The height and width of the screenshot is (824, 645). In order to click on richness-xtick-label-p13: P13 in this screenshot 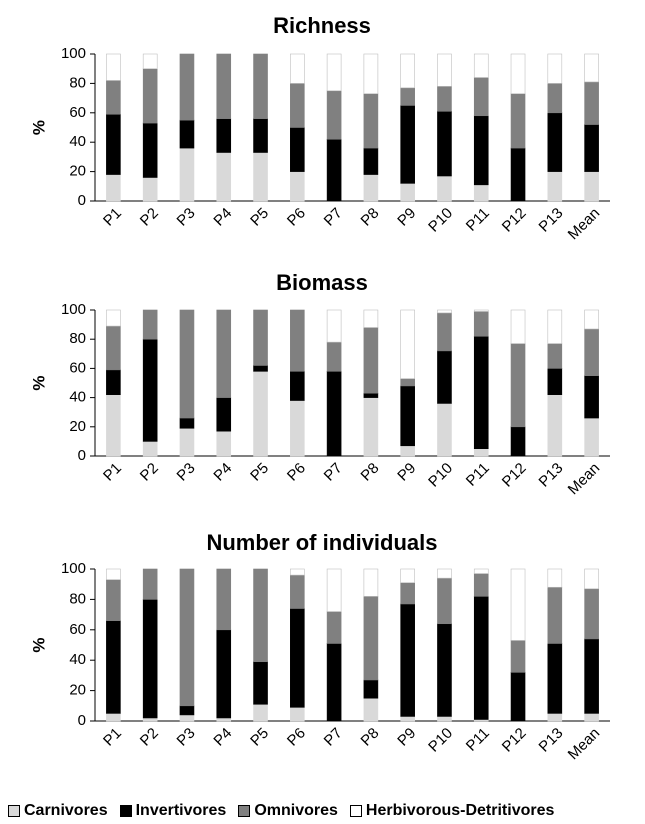, I will do `click(551, 220)`.